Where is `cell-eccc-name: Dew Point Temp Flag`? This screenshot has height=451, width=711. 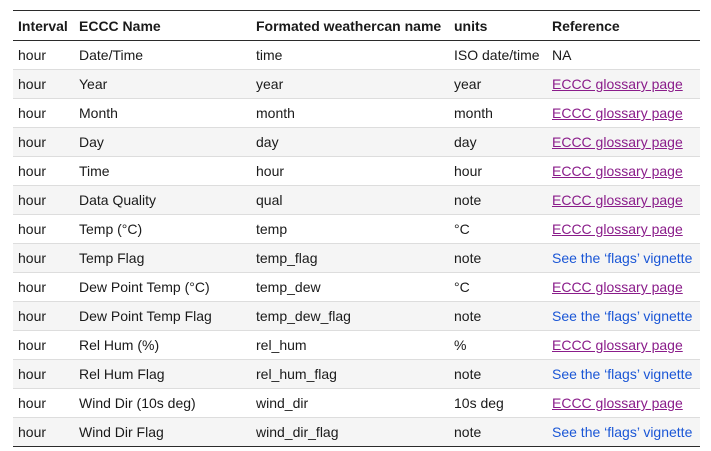 cell-eccc-name: Dew Point Temp Flag is located at coordinates (162, 316).